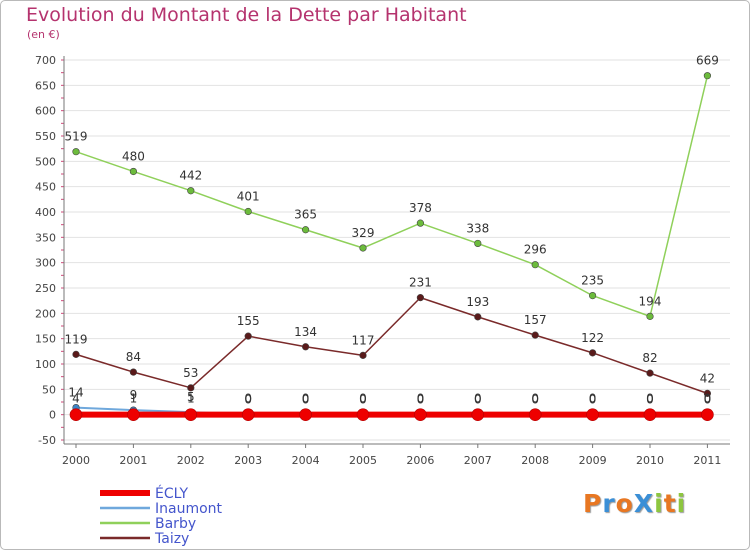  What do you see at coordinates (45, 111) in the screenshot?
I see `y-tick-label: 600` at bounding box center [45, 111].